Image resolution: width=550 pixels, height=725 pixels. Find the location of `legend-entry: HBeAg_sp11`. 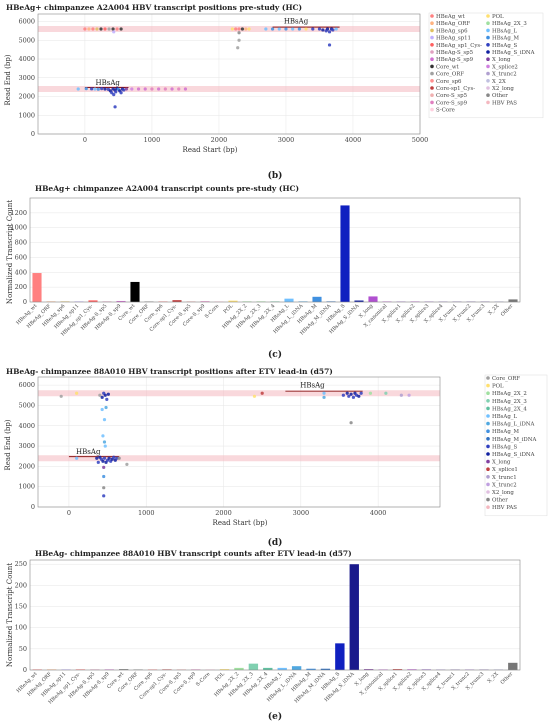

legend-entry: HBeAg_sp11 is located at coordinates (453, 39).